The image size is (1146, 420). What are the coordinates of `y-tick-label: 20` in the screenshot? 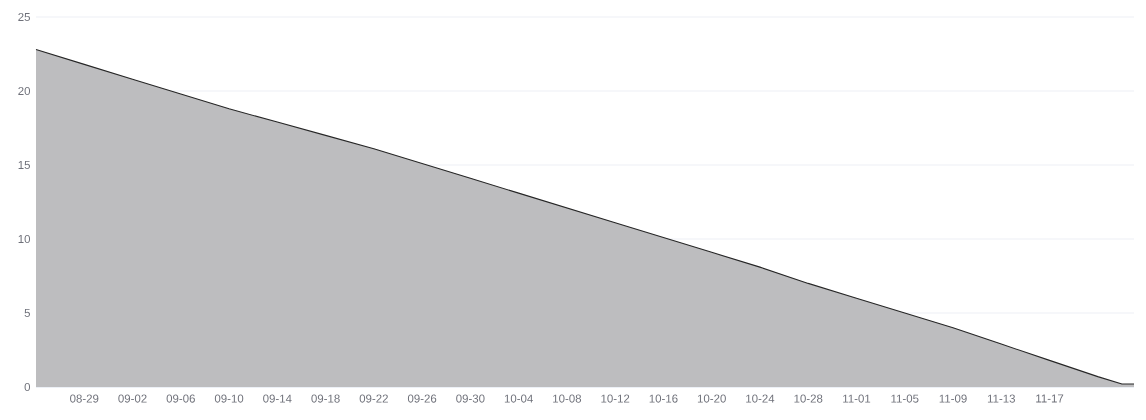 It's located at (24, 91).